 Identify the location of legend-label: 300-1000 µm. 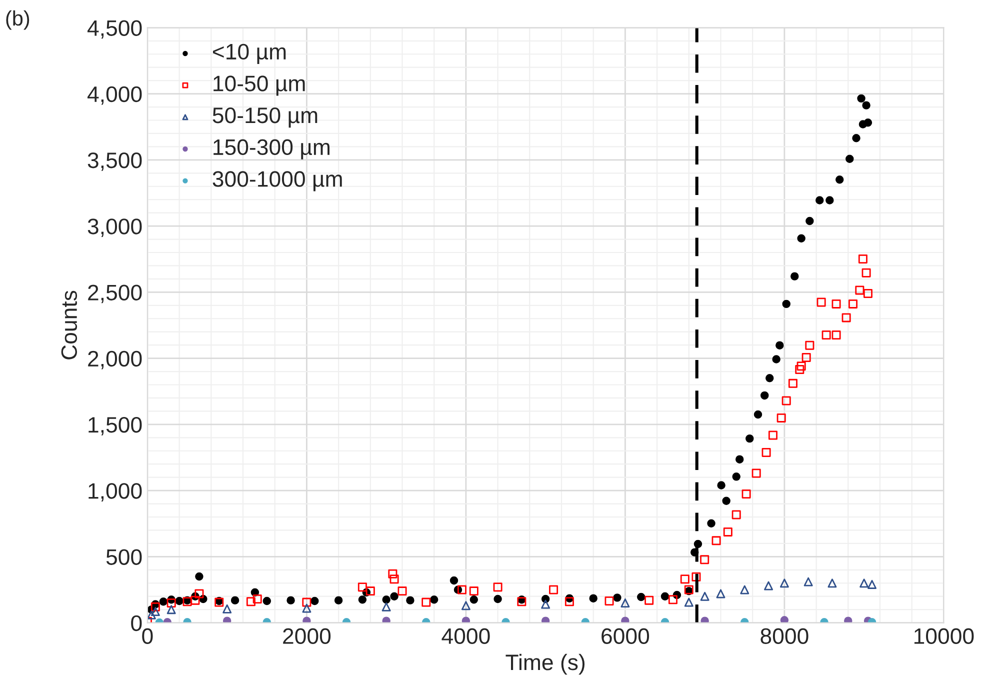
(277, 181).